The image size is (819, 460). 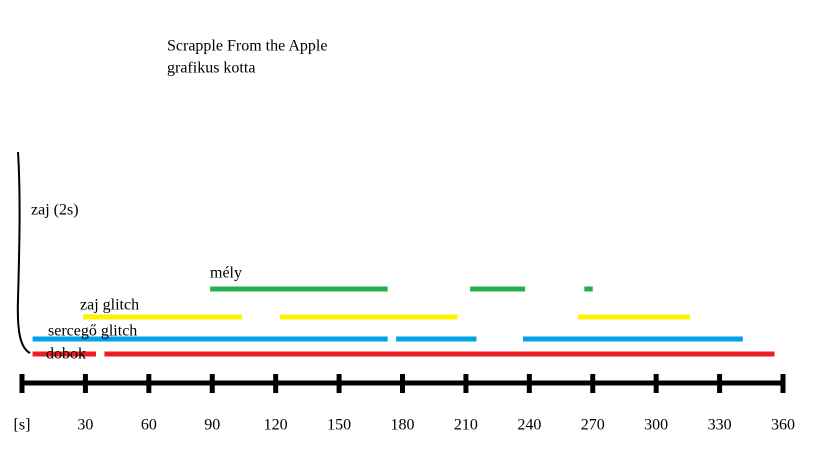 I want to click on x-tick-label: 300, so click(x=656, y=425).